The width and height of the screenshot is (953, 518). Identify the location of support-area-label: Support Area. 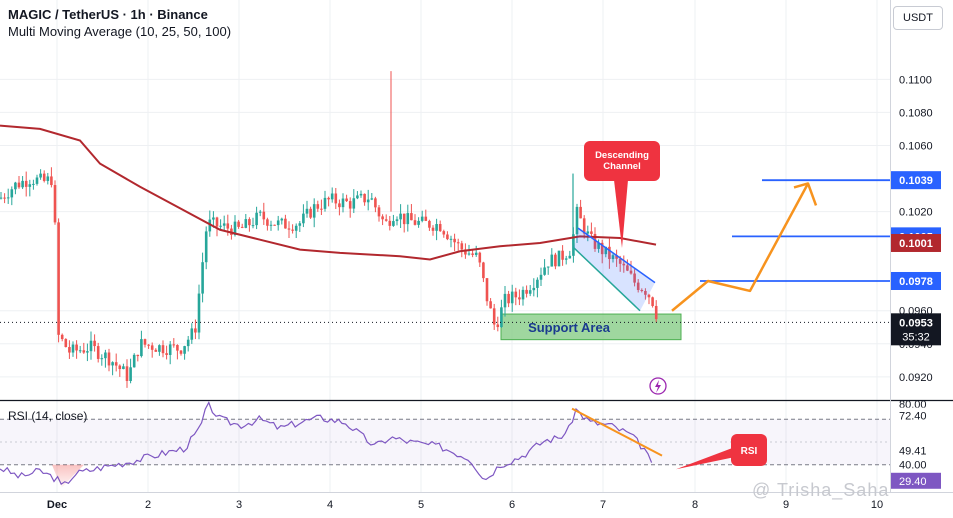
(569, 327).